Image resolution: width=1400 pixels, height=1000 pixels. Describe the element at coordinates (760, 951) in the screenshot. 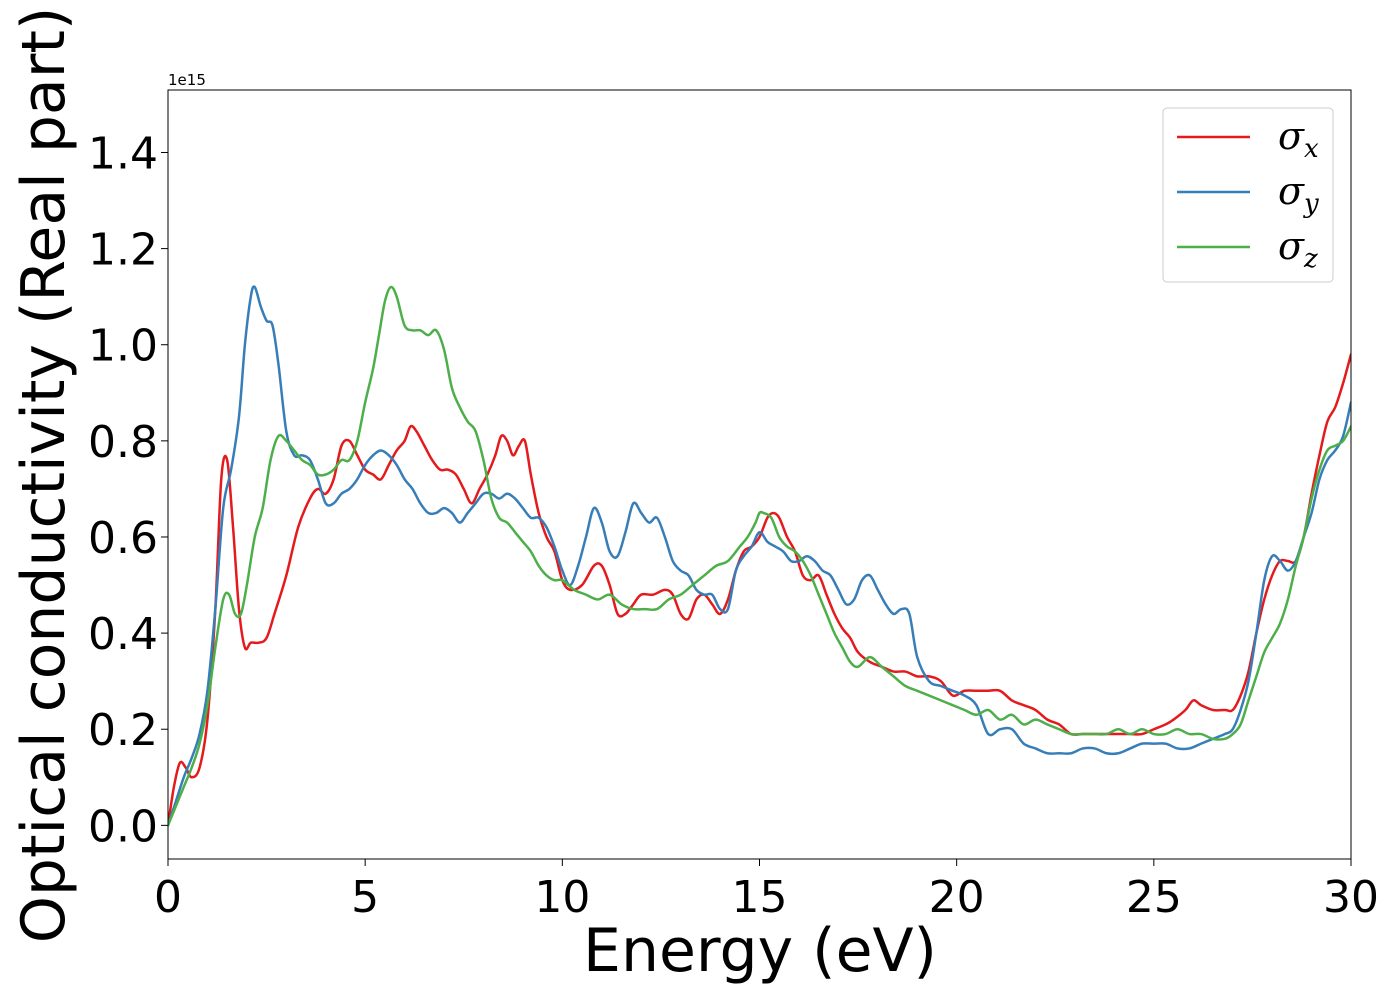

I see `x-axis-title: Energy (eV)` at that location.